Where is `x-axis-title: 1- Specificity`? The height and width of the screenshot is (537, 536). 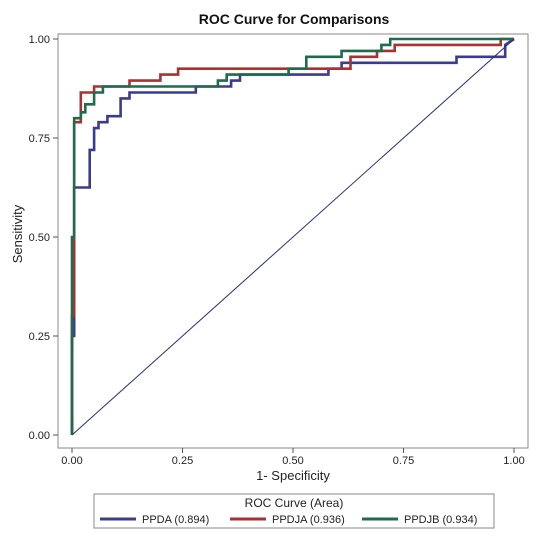 x-axis-title: 1- Specificity is located at coordinates (293, 475).